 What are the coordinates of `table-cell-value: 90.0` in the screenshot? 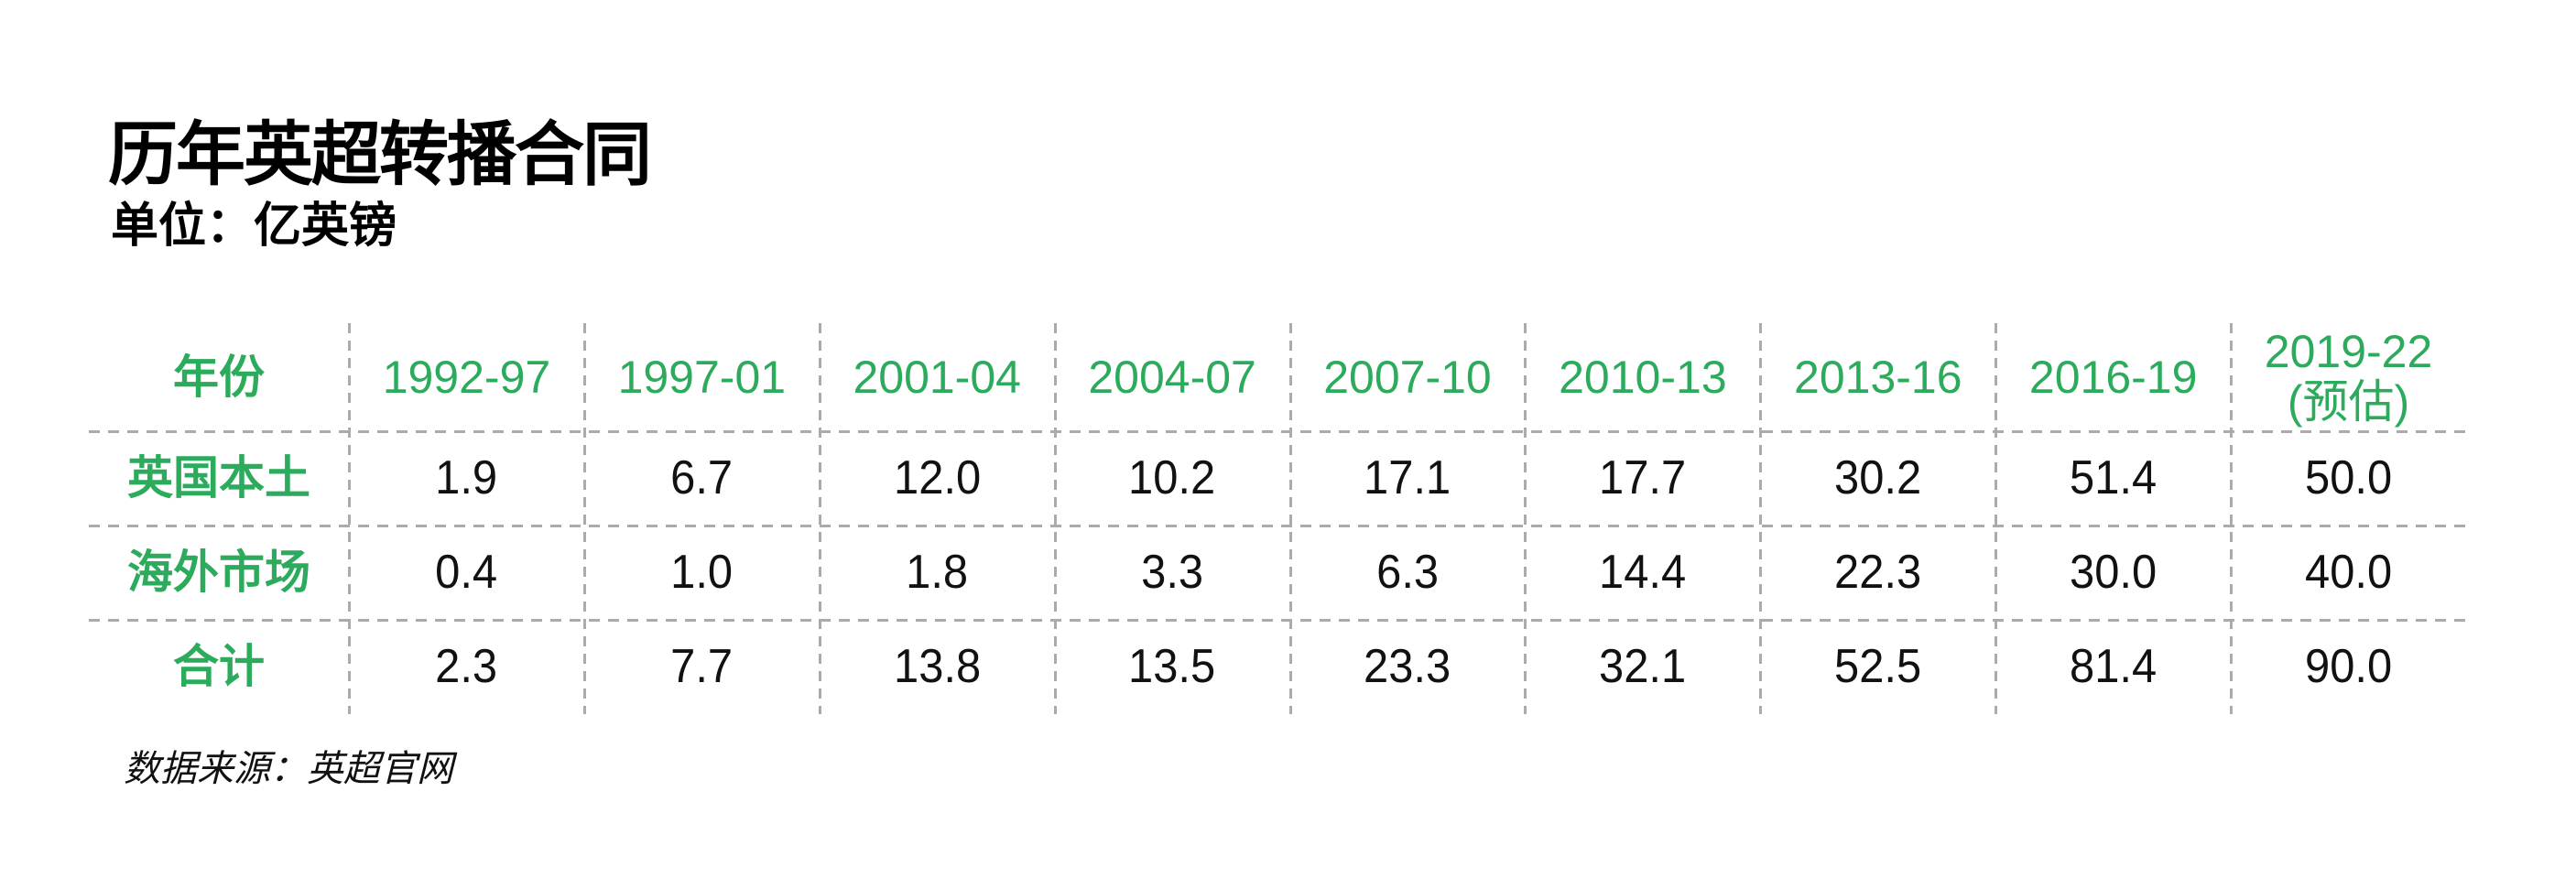 It's located at (2348, 666).